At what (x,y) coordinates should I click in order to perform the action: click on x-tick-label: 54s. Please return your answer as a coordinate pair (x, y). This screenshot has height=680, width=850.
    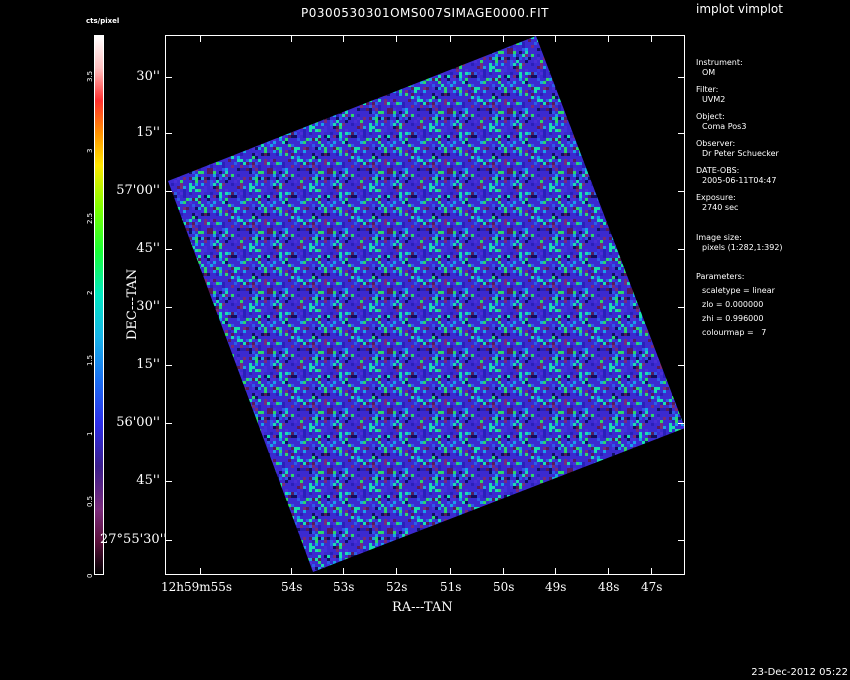
    Looking at the image, I should click on (292, 587).